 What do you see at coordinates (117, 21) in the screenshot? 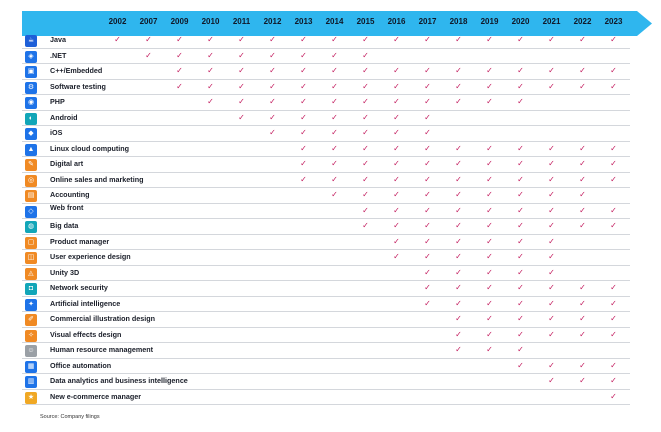
I see `year-label-2002: 2002` at bounding box center [117, 21].